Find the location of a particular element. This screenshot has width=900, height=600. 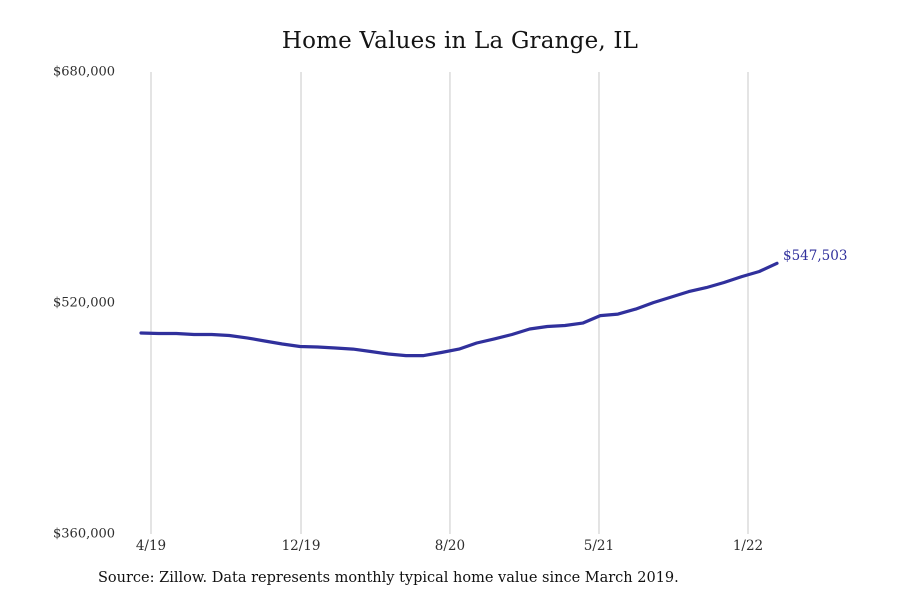

y-tick-label: $360,000 is located at coordinates (84, 534).